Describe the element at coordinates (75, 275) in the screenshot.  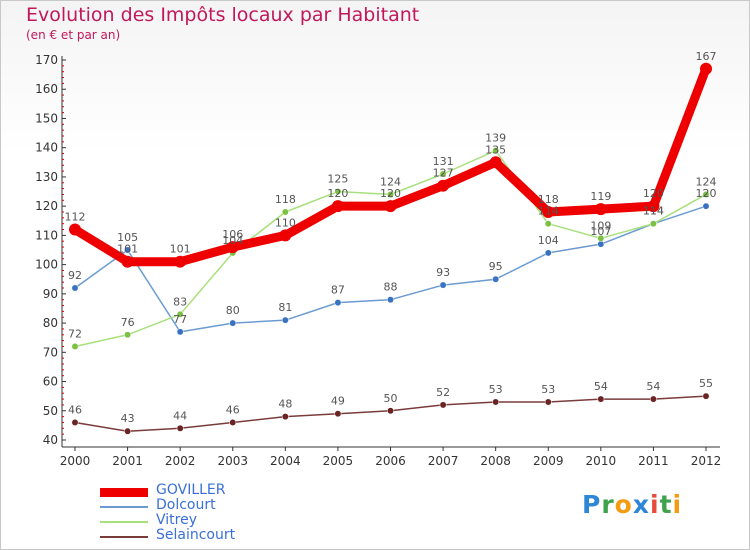
I see `data-label-dolcourt: 92` at that location.